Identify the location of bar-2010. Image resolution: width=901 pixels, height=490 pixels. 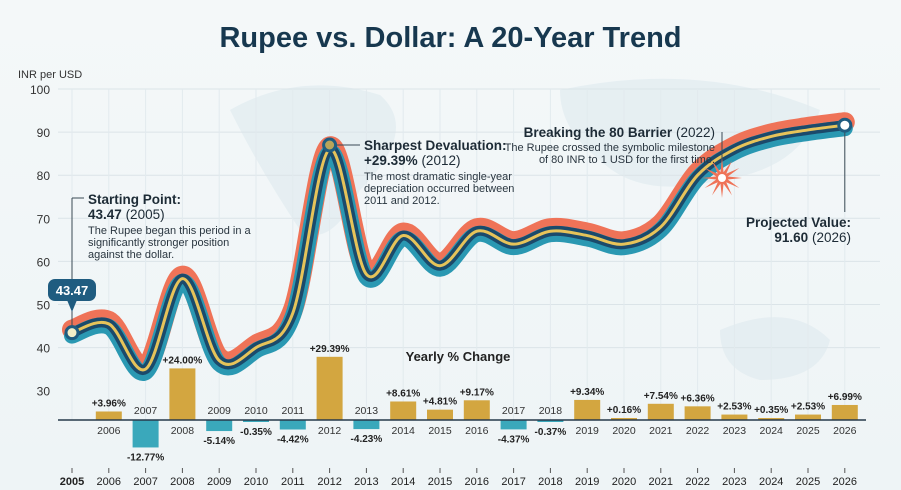
(256, 421).